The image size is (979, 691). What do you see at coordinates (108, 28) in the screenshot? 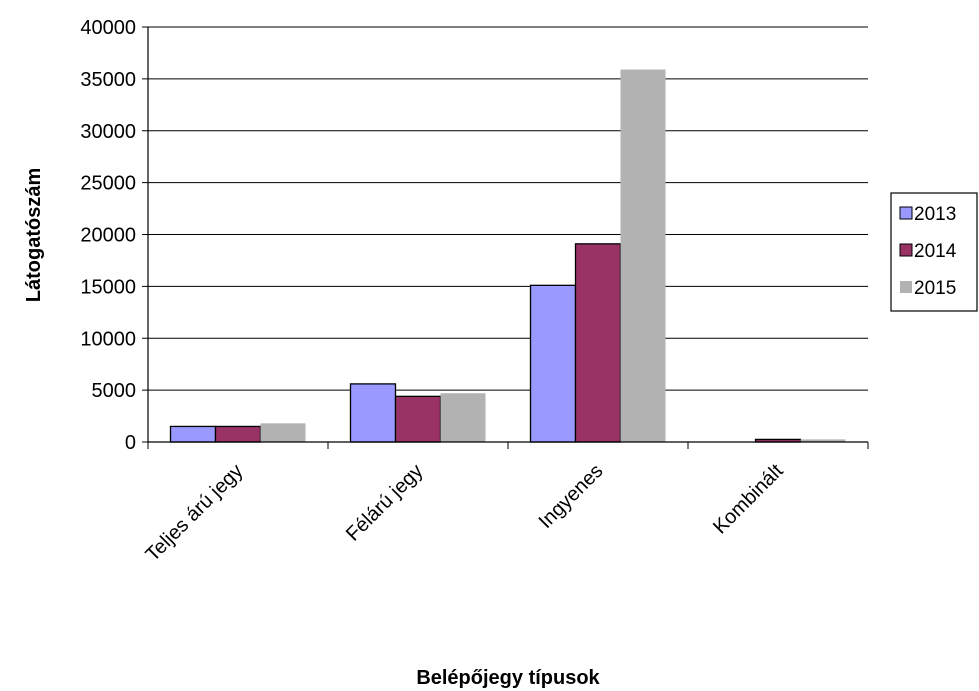
I see `y-tick-label: 40000` at bounding box center [108, 28].